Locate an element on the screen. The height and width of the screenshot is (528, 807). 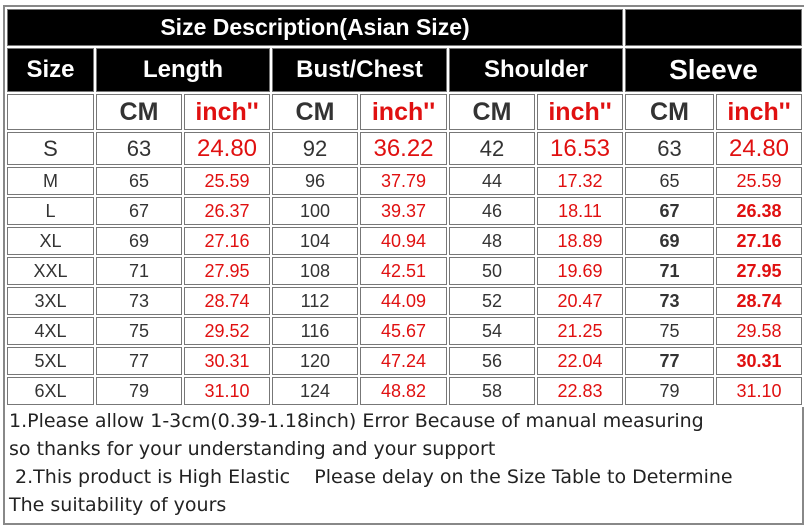
cell-size: 6XL is located at coordinates (50, 391).